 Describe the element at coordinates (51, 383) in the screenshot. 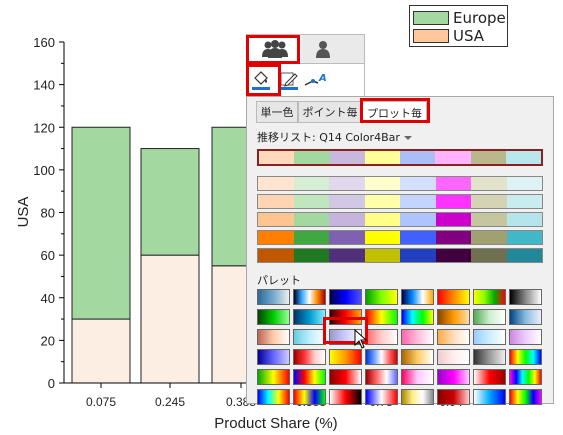

I see `y-tick-label: 0` at that location.